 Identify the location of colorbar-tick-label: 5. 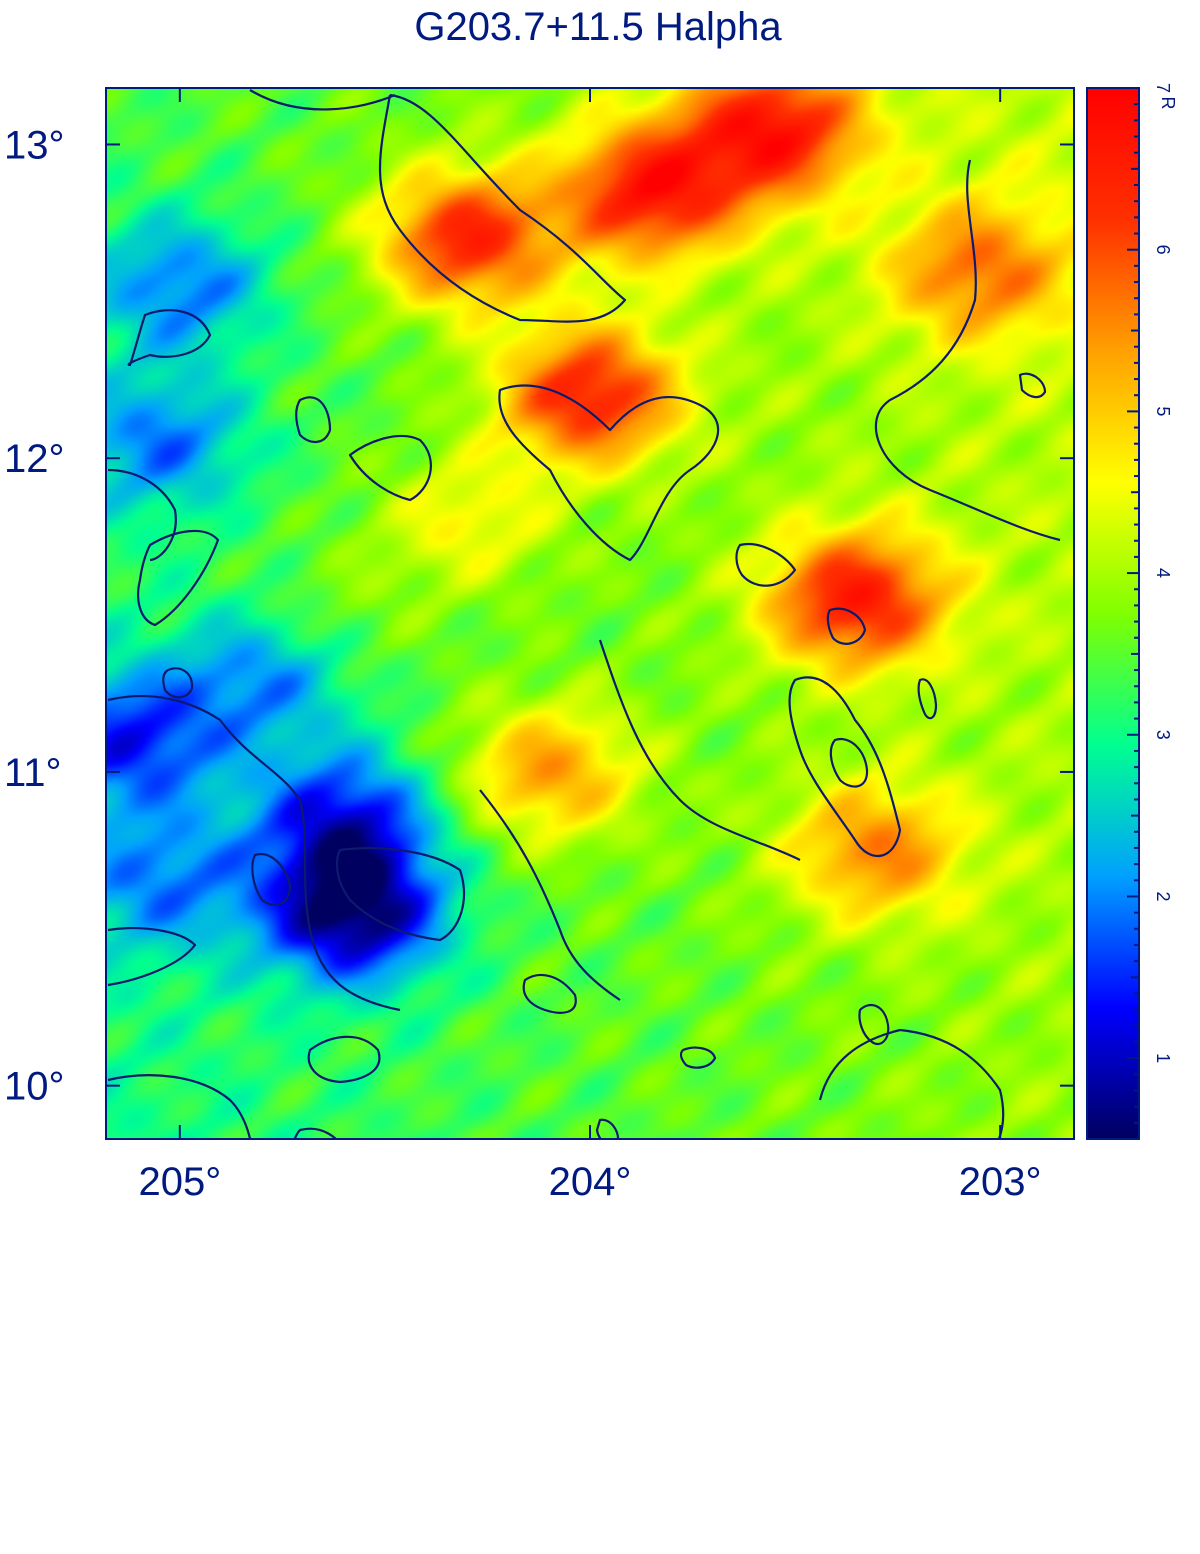
(1163, 411).